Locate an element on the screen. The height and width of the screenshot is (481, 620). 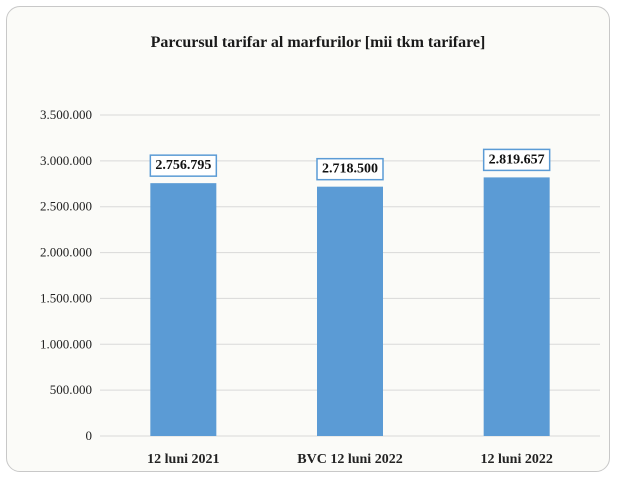
x-category-label: BVC 12 luni 2022 is located at coordinates (349, 459).